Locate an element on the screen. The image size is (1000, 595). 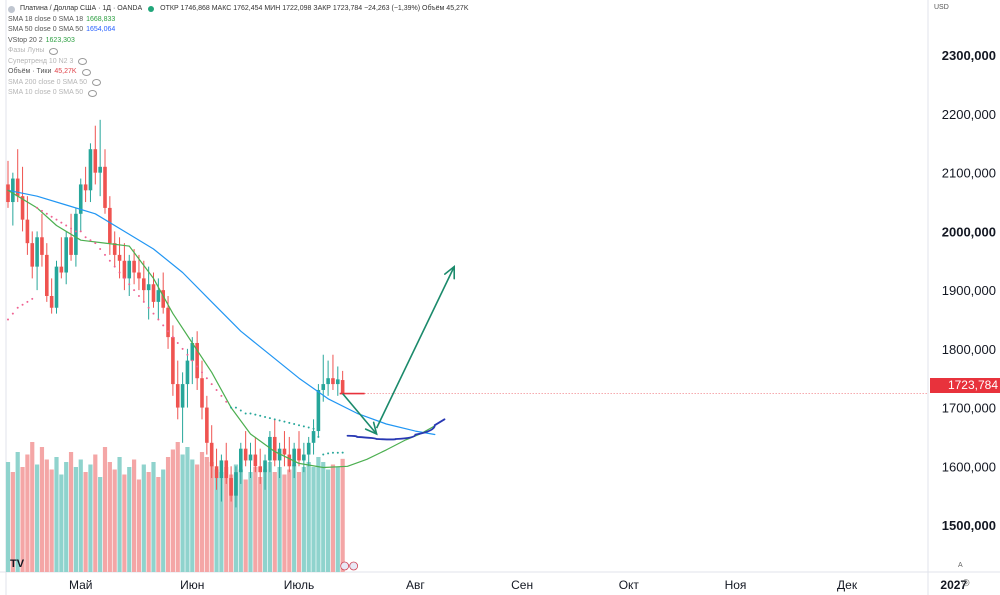
legend-sma50: SMA 50 close 0 SMA 50 1654,064 is located at coordinates (238, 30).